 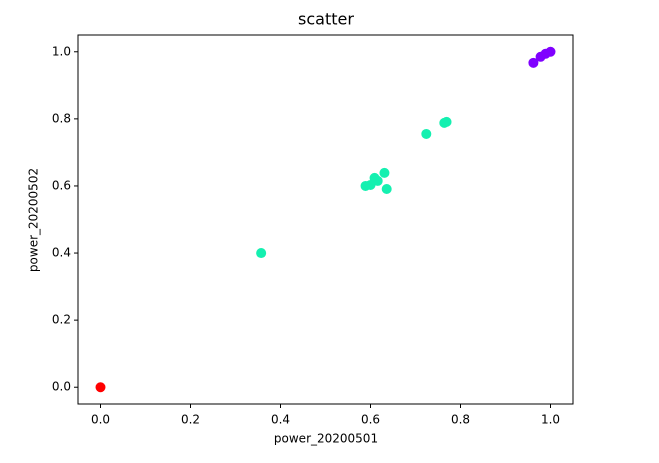 I want to click on y-tick-label: 0.8, so click(x=61, y=118).